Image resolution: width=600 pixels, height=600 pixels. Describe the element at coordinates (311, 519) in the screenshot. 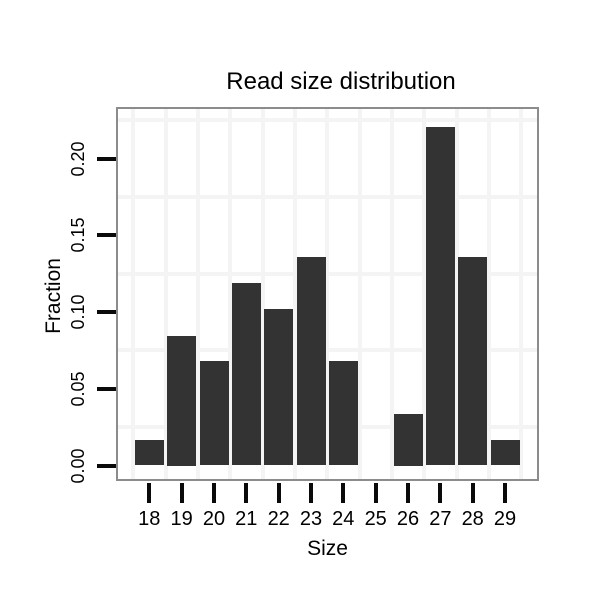

I see `x-tick-label: 23` at that location.